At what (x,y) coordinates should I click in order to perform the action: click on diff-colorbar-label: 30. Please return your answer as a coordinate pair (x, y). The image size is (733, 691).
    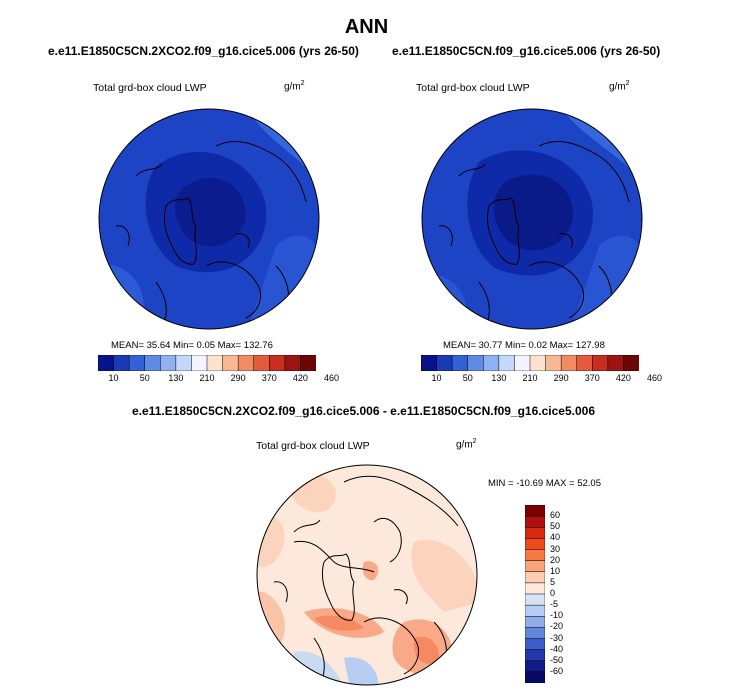
    Looking at the image, I should click on (555, 548).